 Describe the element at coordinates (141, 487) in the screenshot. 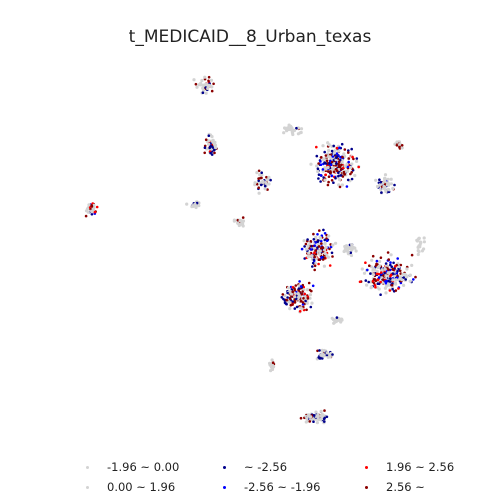

I see `legend-label: 0.00 ~ 1.96` at that location.